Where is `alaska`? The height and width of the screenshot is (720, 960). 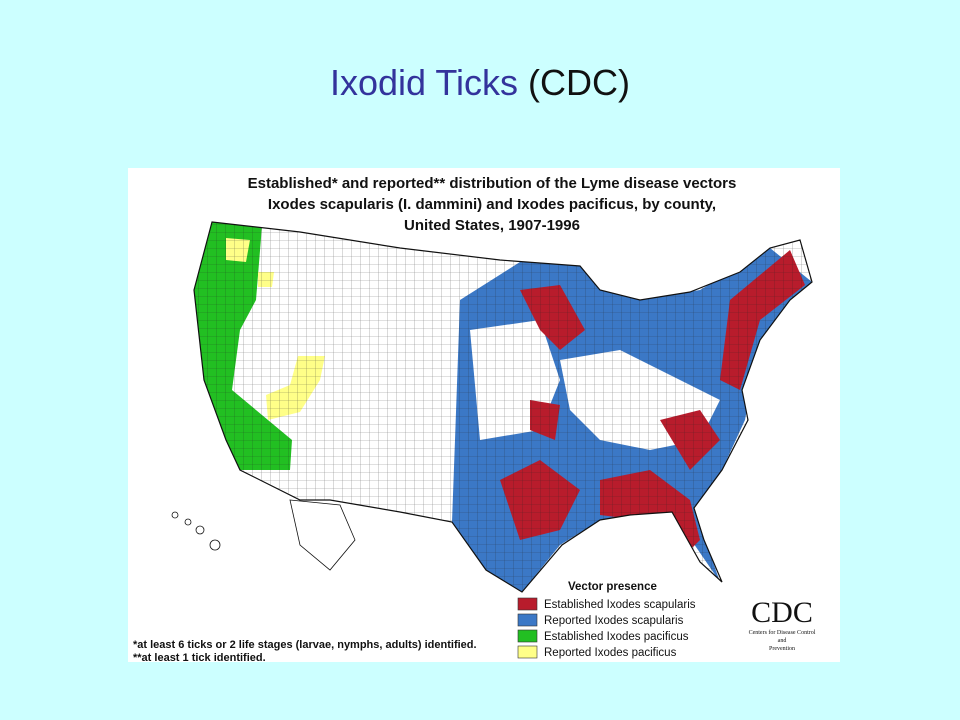
alaska is located at coordinates (322, 535).